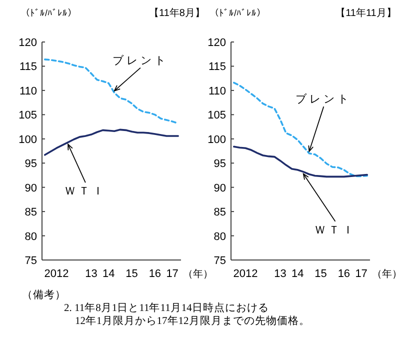  I want to click on text: （備考）, so click(44, 294).